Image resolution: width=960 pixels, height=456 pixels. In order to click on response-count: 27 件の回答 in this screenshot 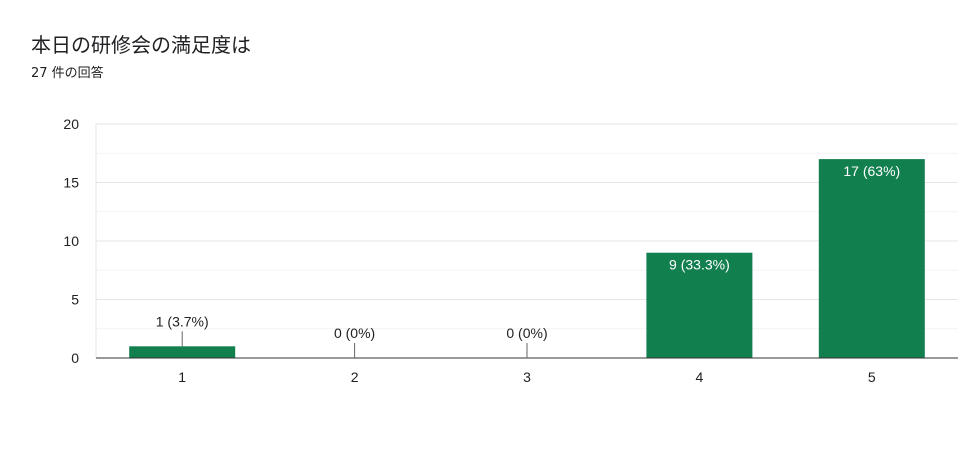, I will do `click(67, 73)`.